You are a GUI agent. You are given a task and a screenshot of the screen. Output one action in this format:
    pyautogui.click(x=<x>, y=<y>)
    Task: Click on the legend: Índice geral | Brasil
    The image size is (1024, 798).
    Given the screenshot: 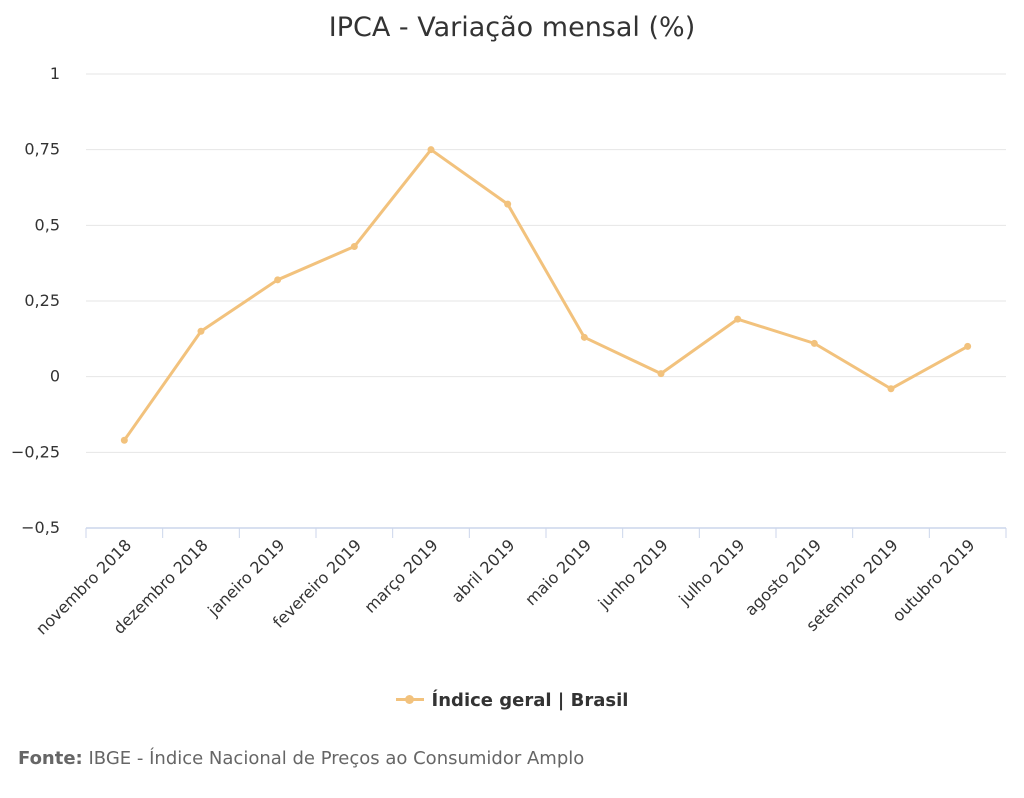 What is the action you would take?
    pyautogui.click(x=512, y=700)
    